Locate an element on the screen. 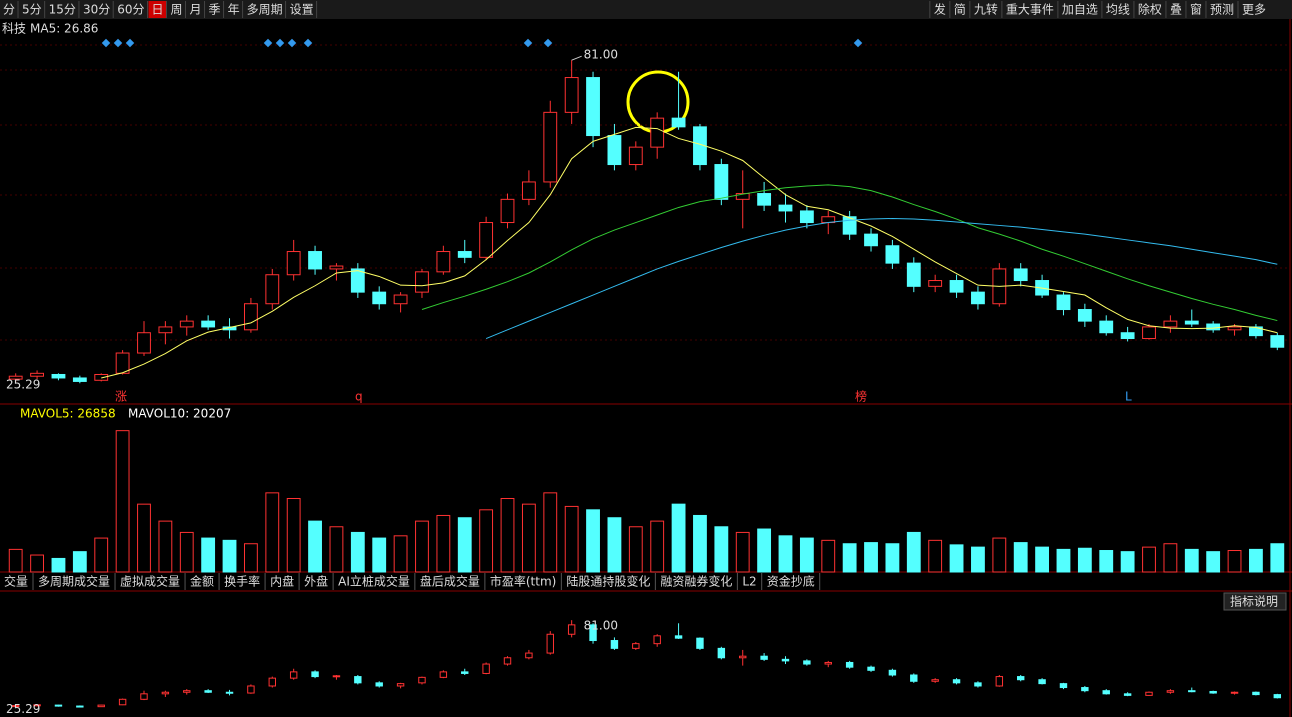  tool-button: 加自选 is located at coordinates (1080, 10).